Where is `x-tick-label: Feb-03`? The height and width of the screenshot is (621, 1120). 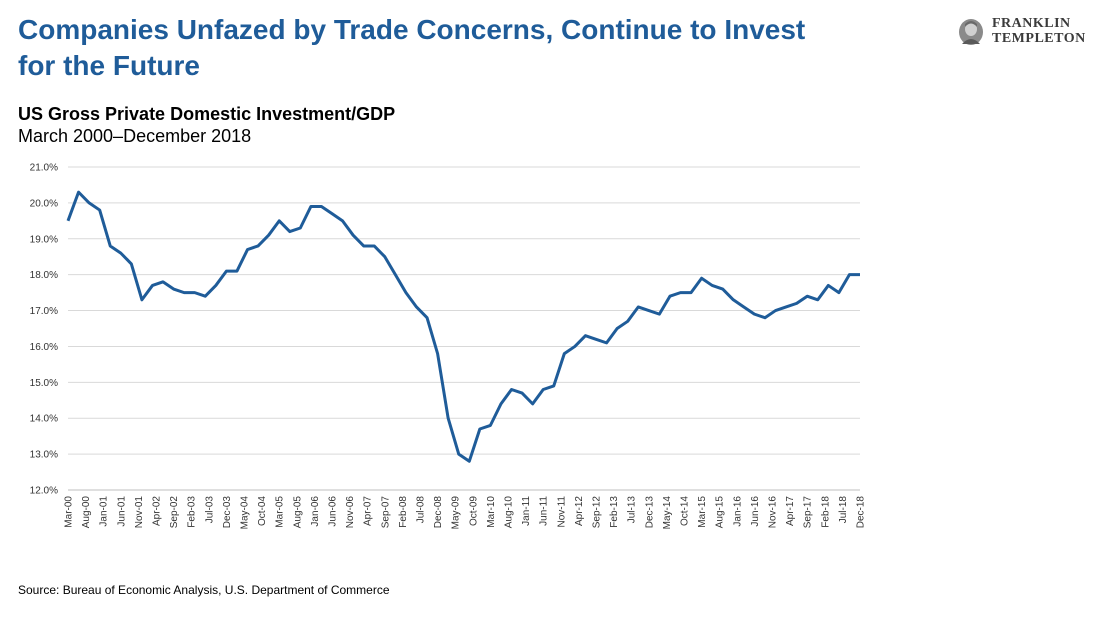 x-tick-label: Feb-03 is located at coordinates (192, 512).